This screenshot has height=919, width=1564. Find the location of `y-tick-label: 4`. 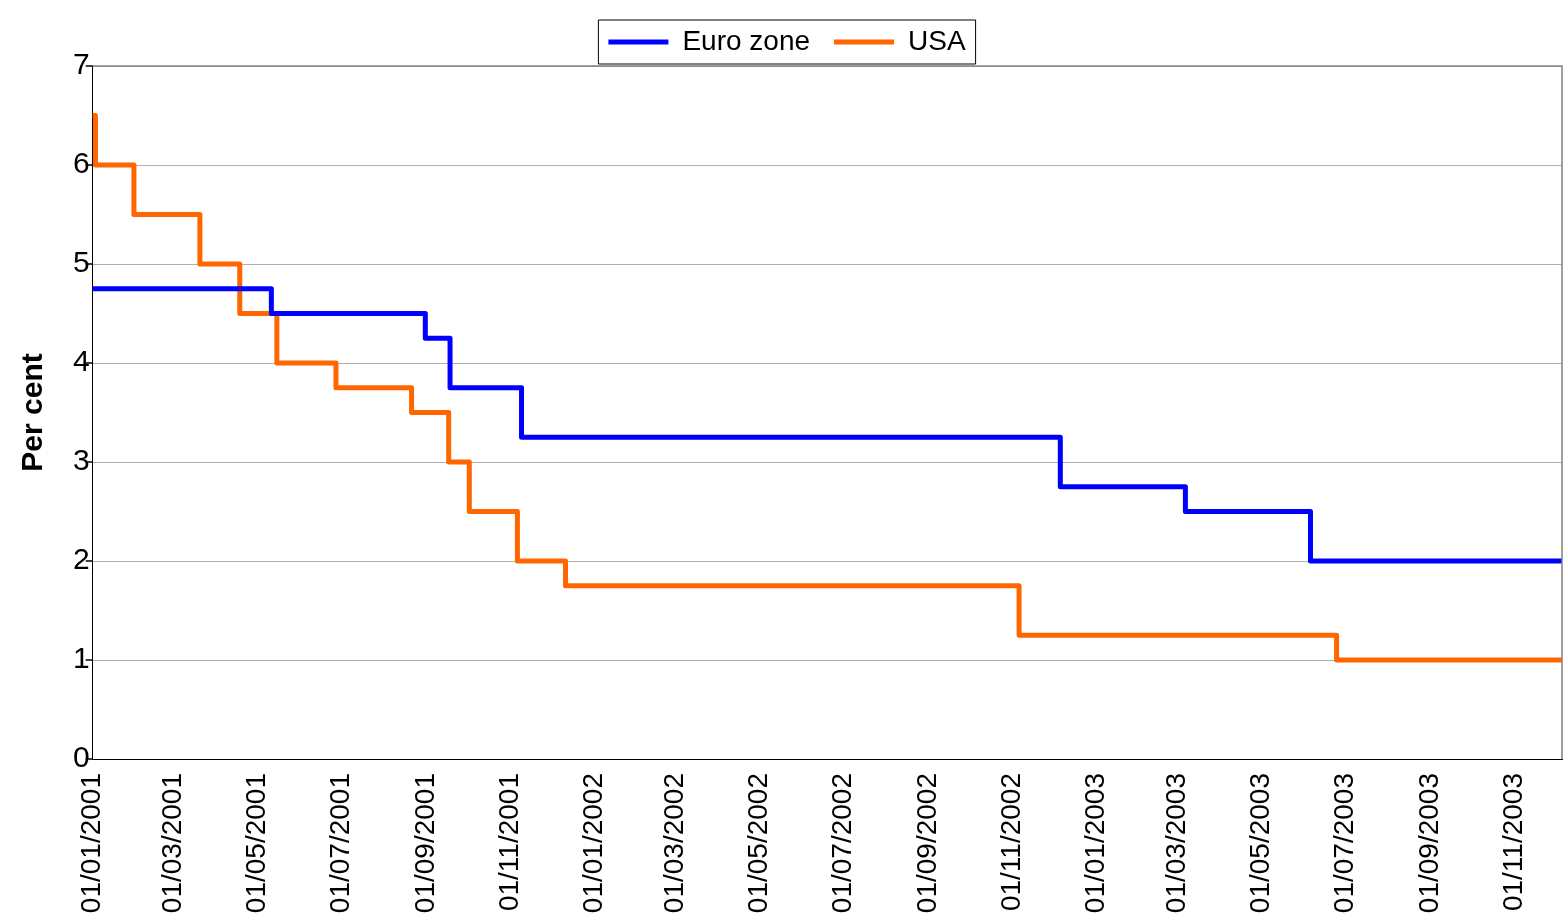

y-tick-label: 4 is located at coordinates (81, 361).